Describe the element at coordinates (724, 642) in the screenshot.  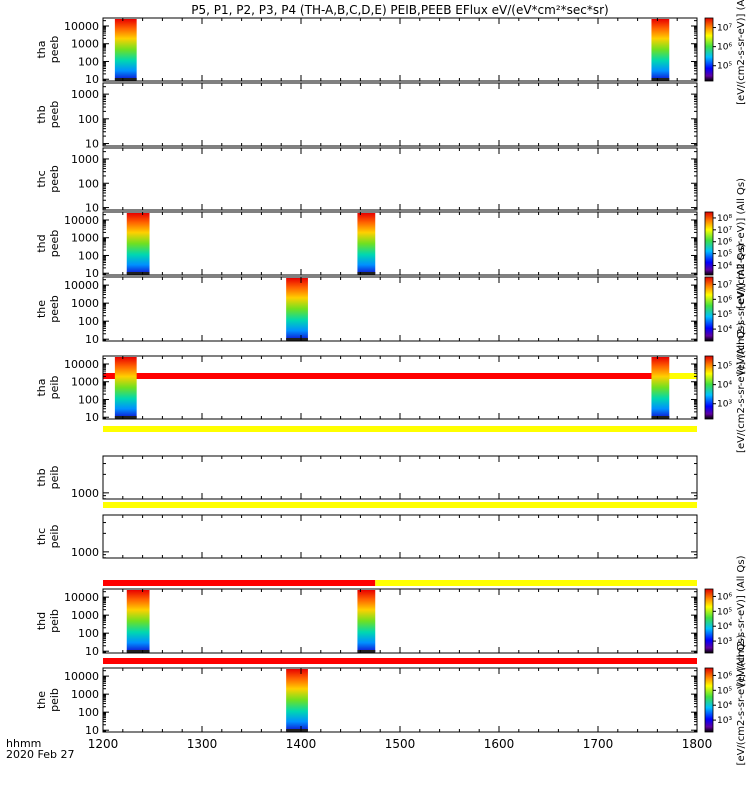
I see `colorbar-tick-label: 10³` at that location.